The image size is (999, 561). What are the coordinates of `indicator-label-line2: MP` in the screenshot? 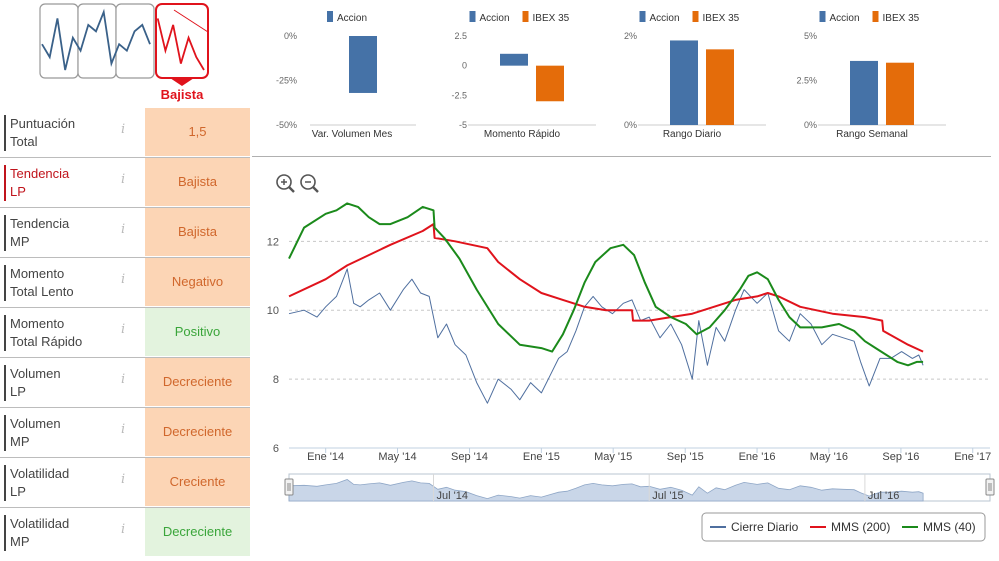 It's located at (20, 541).